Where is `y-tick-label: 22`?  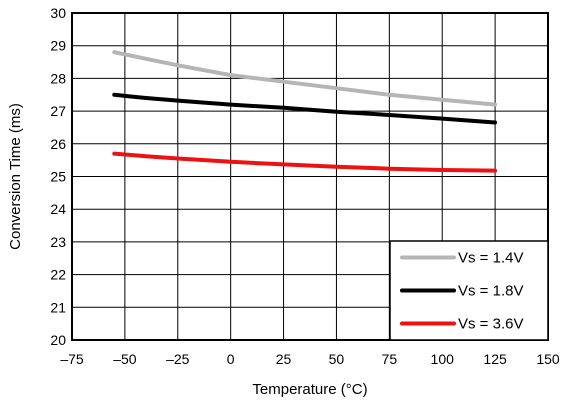
y-tick-label: 22 is located at coordinates (58, 275).